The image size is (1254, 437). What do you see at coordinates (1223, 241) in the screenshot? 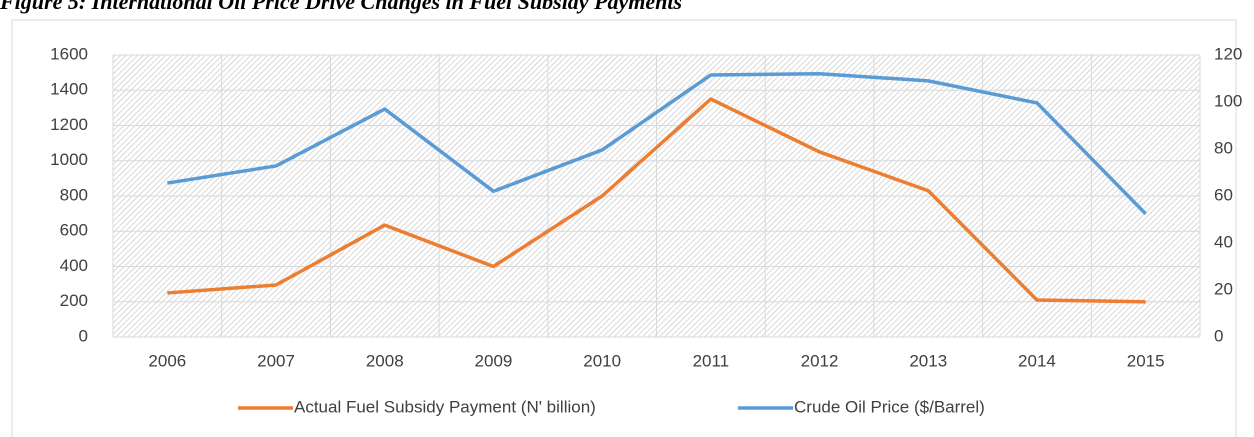
I see `y2-tick-label: 40` at bounding box center [1223, 241].